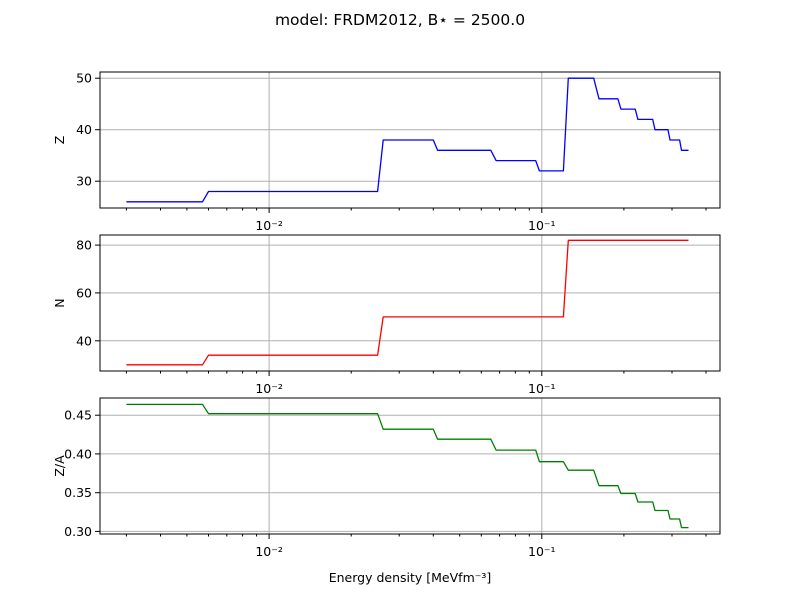  Describe the element at coordinates (84, 181) in the screenshot. I see `y-tick-label: 30` at that location.